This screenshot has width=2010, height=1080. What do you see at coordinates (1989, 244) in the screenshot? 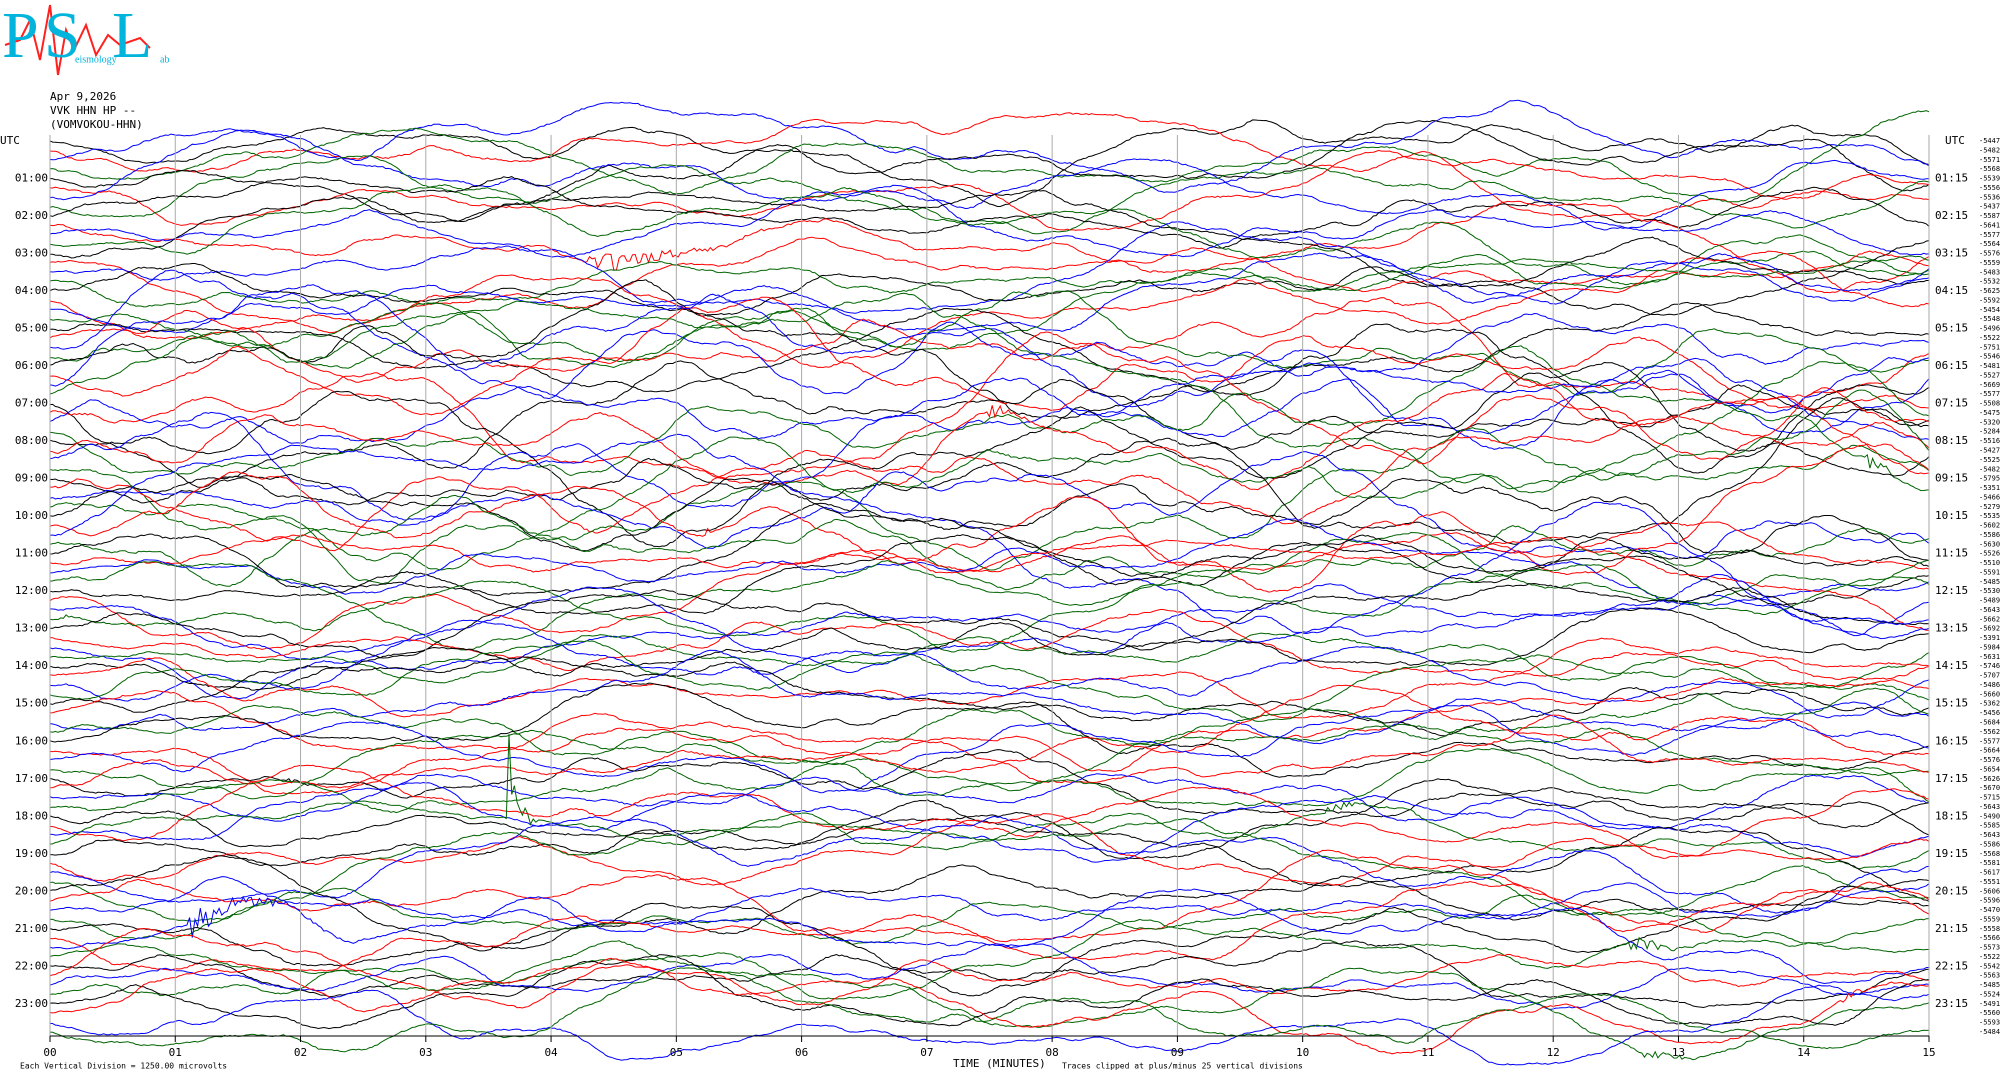
I see `trace-value: -5564` at bounding box center [1989, 244].